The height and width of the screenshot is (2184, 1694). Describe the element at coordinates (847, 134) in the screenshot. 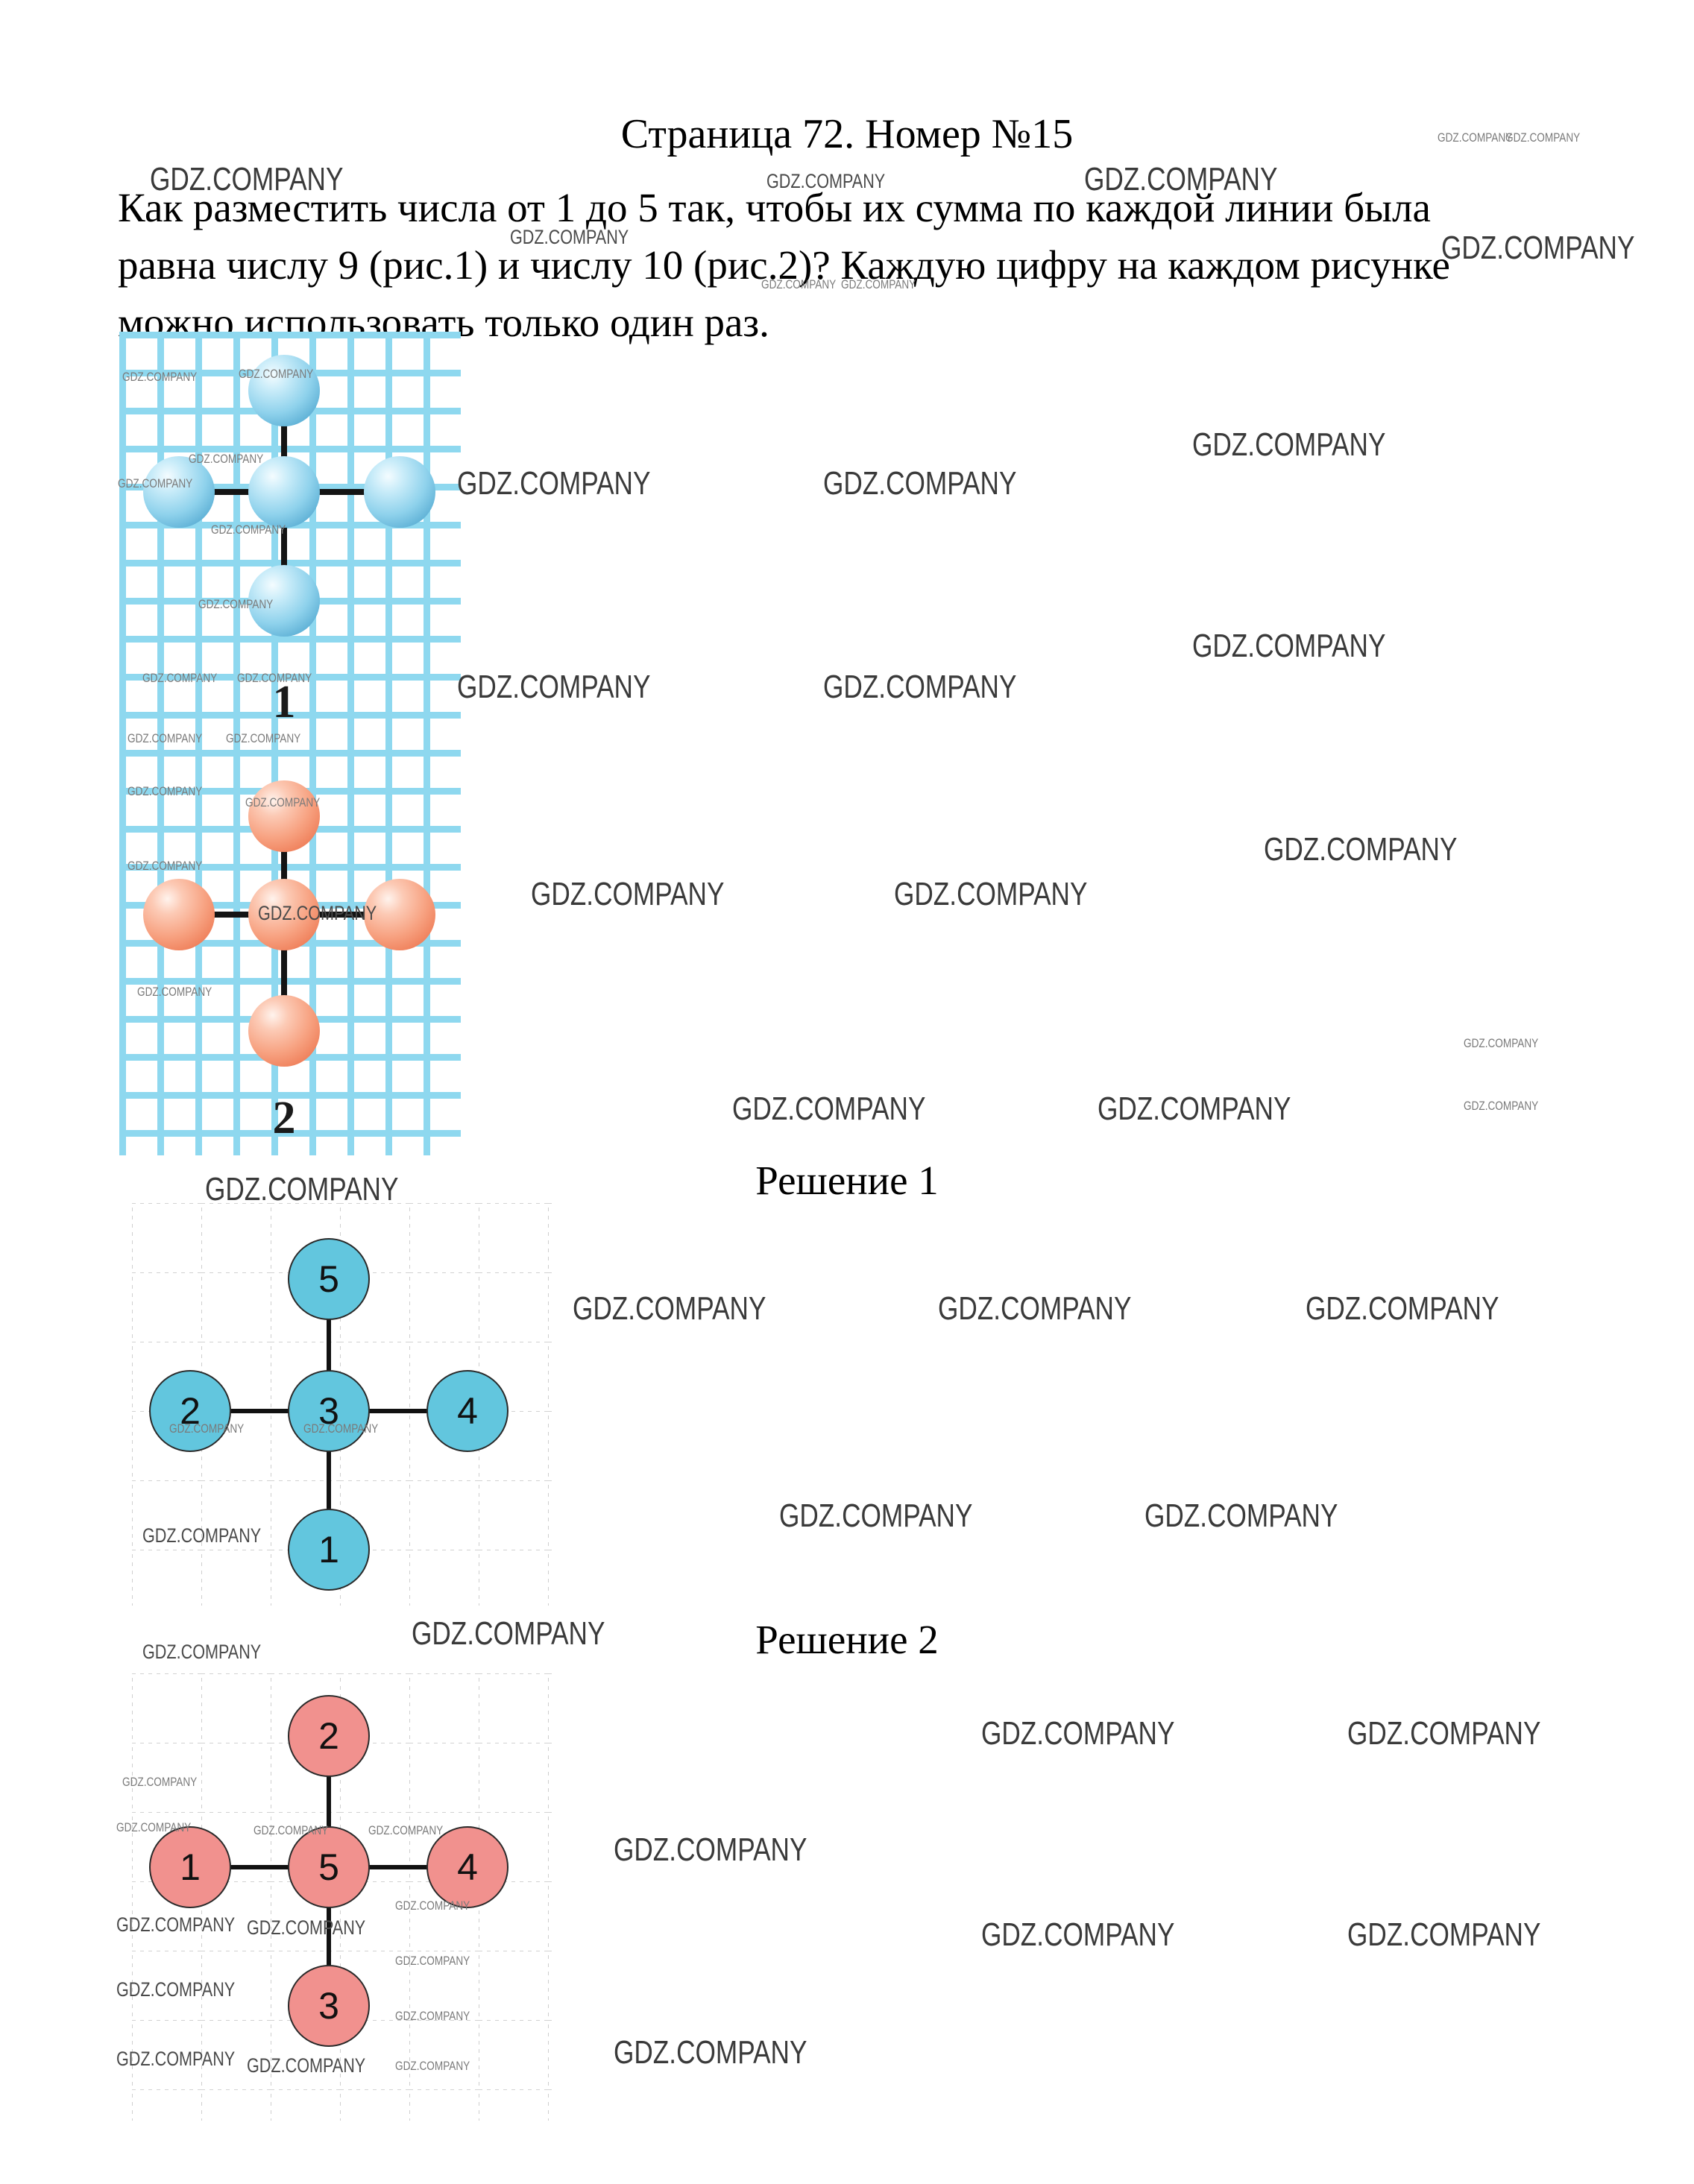

I see `page-title: Страница 72. Номер №15` at that location.